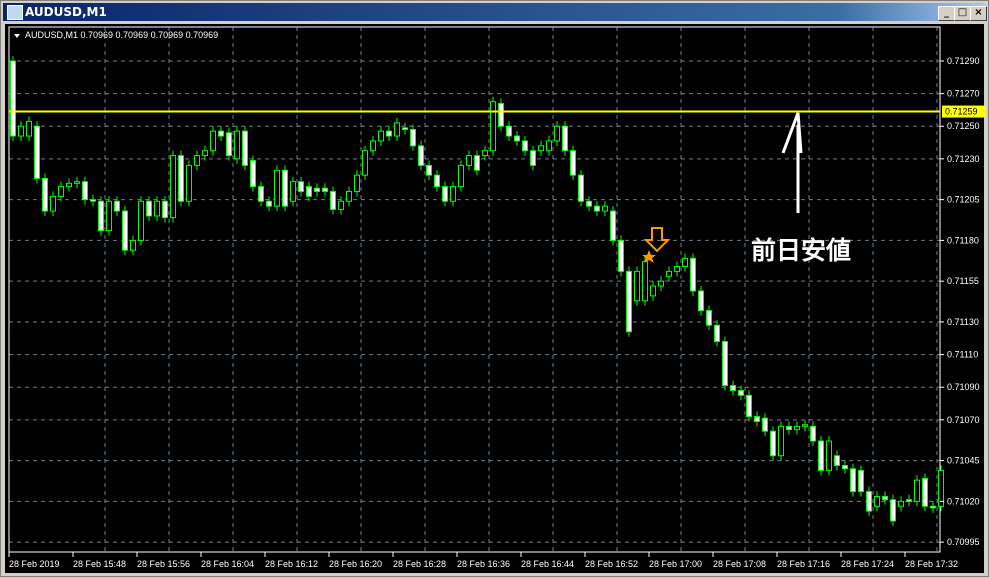 This screenshot has width=989, height=578. Describe the element at coordinates (291, 564) in the screenshot. I see `time-tick-label: 28 Feb 16:12` at that location.